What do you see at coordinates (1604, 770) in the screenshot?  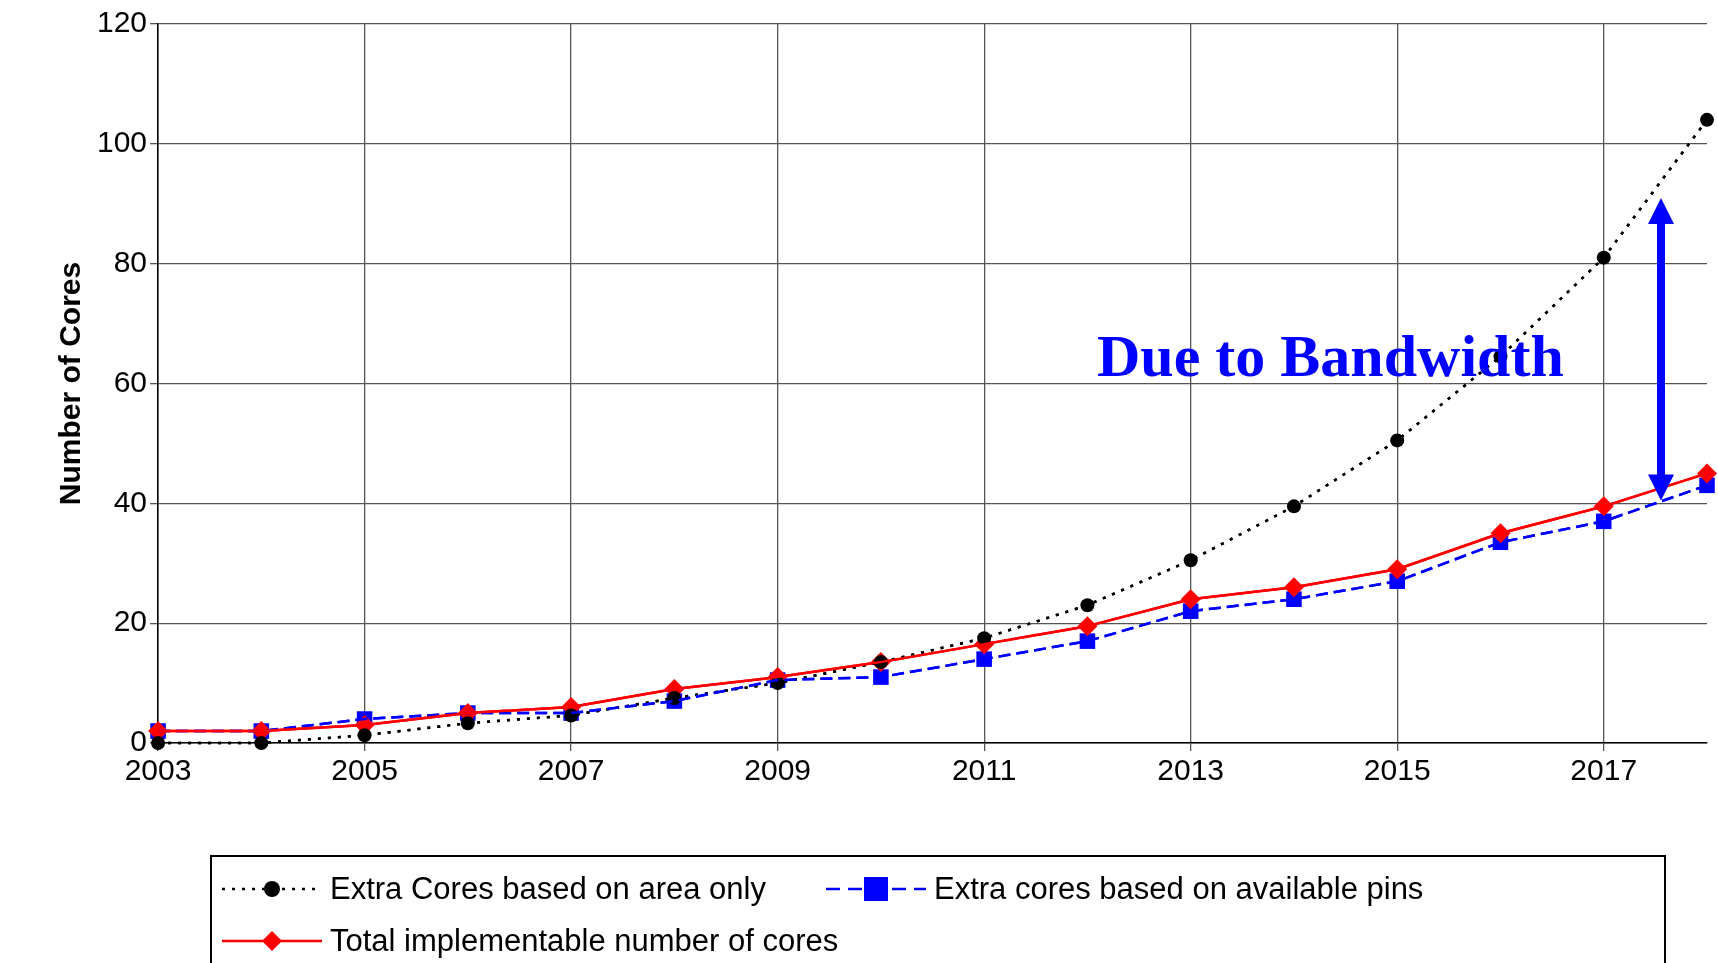 I see `x-tick-label: 2017` at bounding box center [1604, 770].